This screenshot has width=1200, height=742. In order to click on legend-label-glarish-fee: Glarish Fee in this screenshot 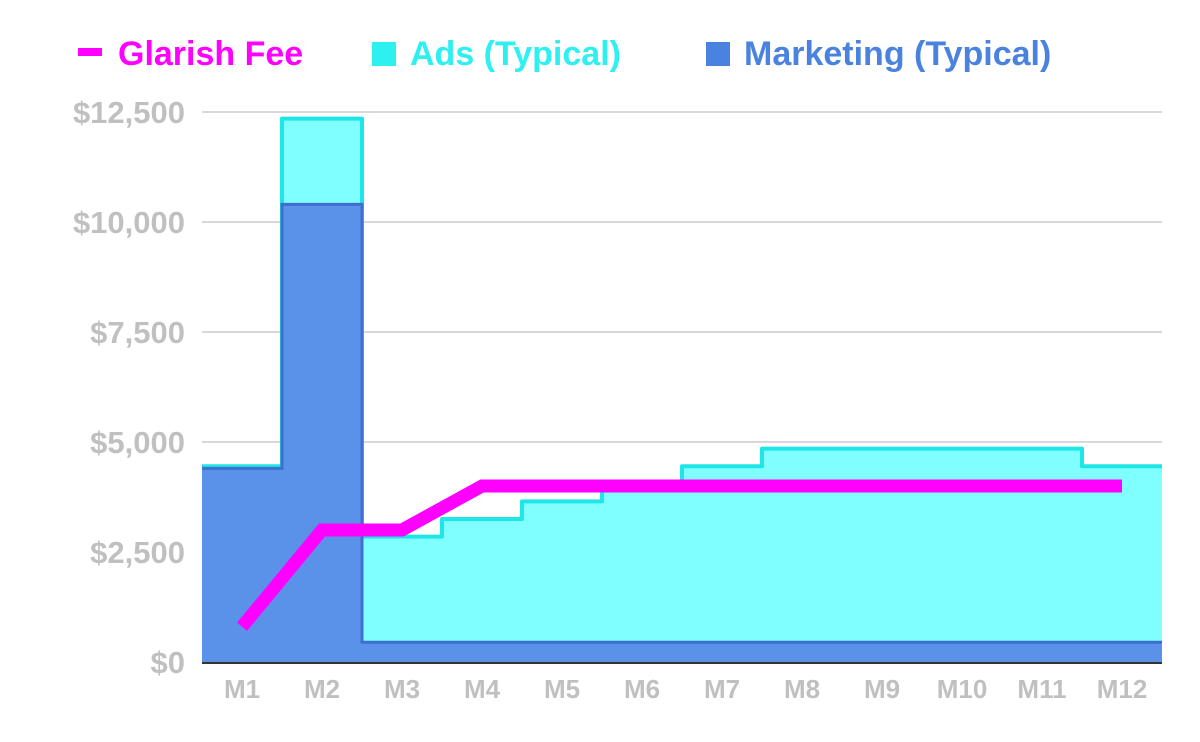, I will do `click(210, 54)`.